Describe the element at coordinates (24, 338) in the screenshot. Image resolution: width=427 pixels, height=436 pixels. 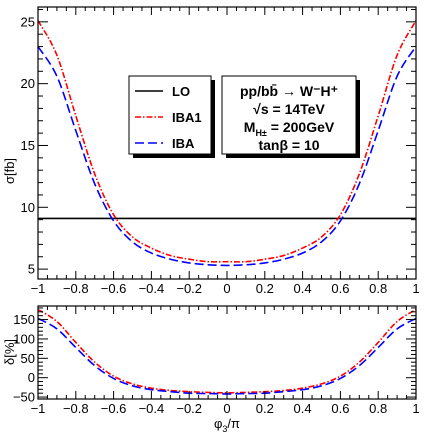
I see `bottom-y-tick-label: 100` at that location.